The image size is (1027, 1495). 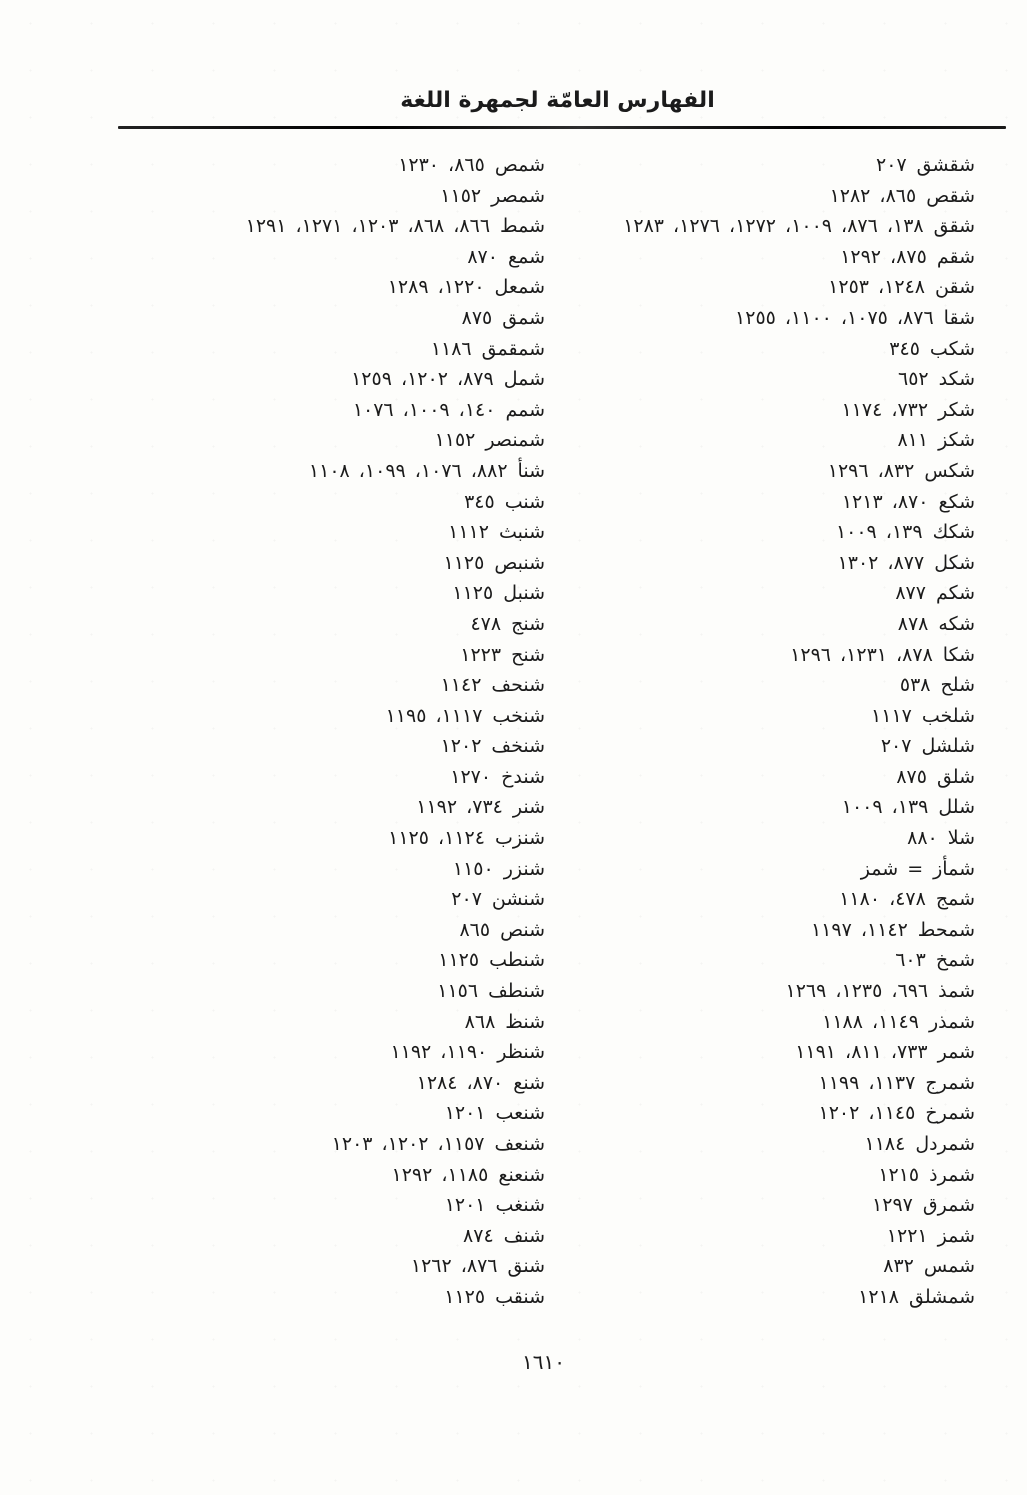 I want to click on index-entry: شنص ٨٦٥, so click(x=395, y=930).